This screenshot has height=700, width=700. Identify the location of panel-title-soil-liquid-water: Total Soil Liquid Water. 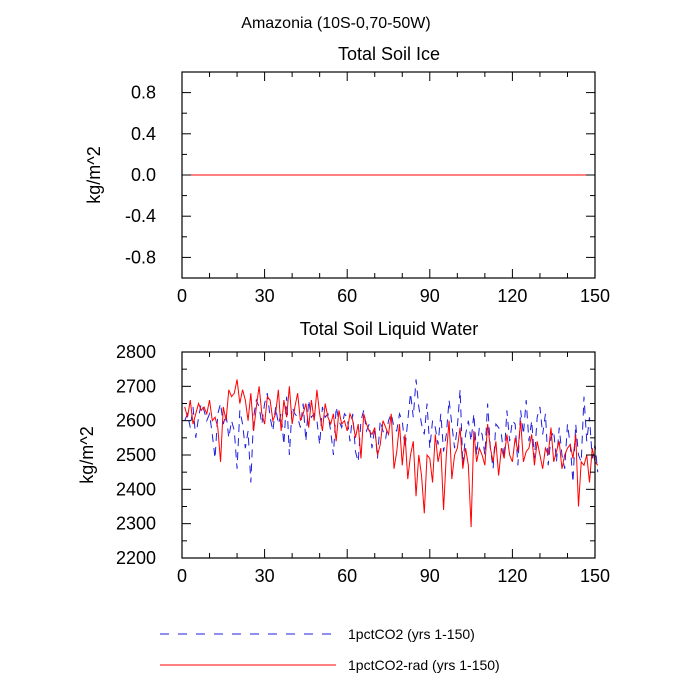
(389, 329).